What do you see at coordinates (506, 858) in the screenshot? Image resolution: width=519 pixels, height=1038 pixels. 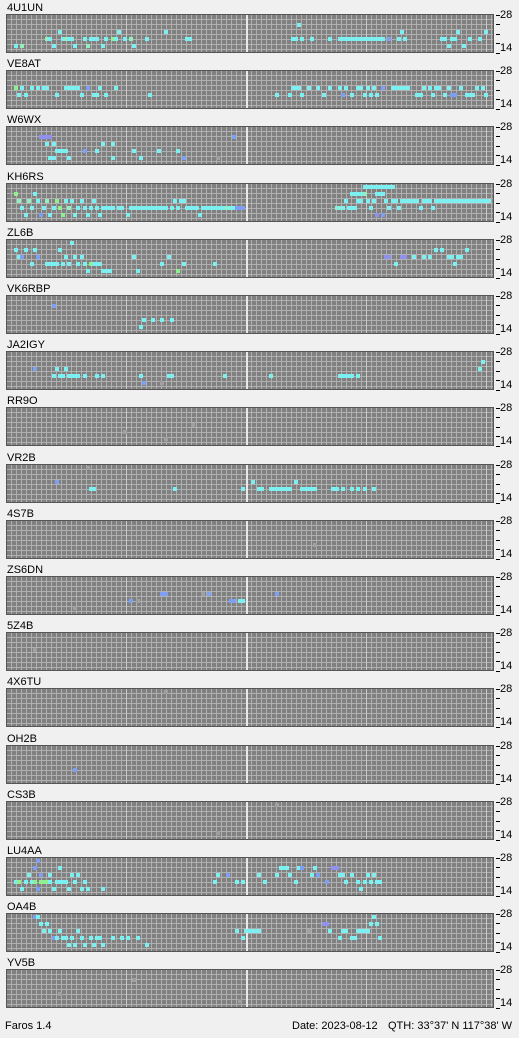 I see `scale-top-label: 28` at bounding box center [506, 858].